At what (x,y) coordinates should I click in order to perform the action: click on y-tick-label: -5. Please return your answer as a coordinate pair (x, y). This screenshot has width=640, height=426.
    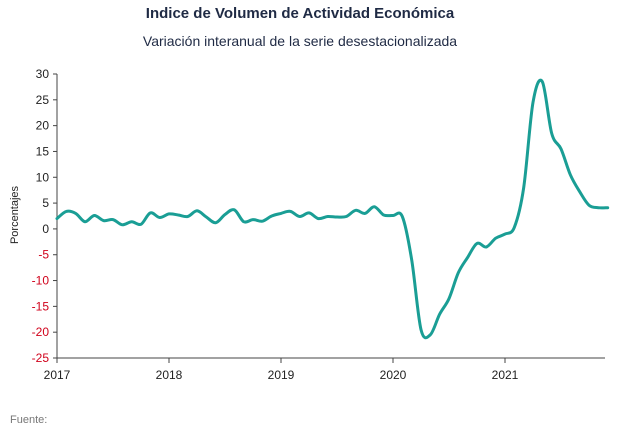
    Looking at the image, I should click on (43, 255).